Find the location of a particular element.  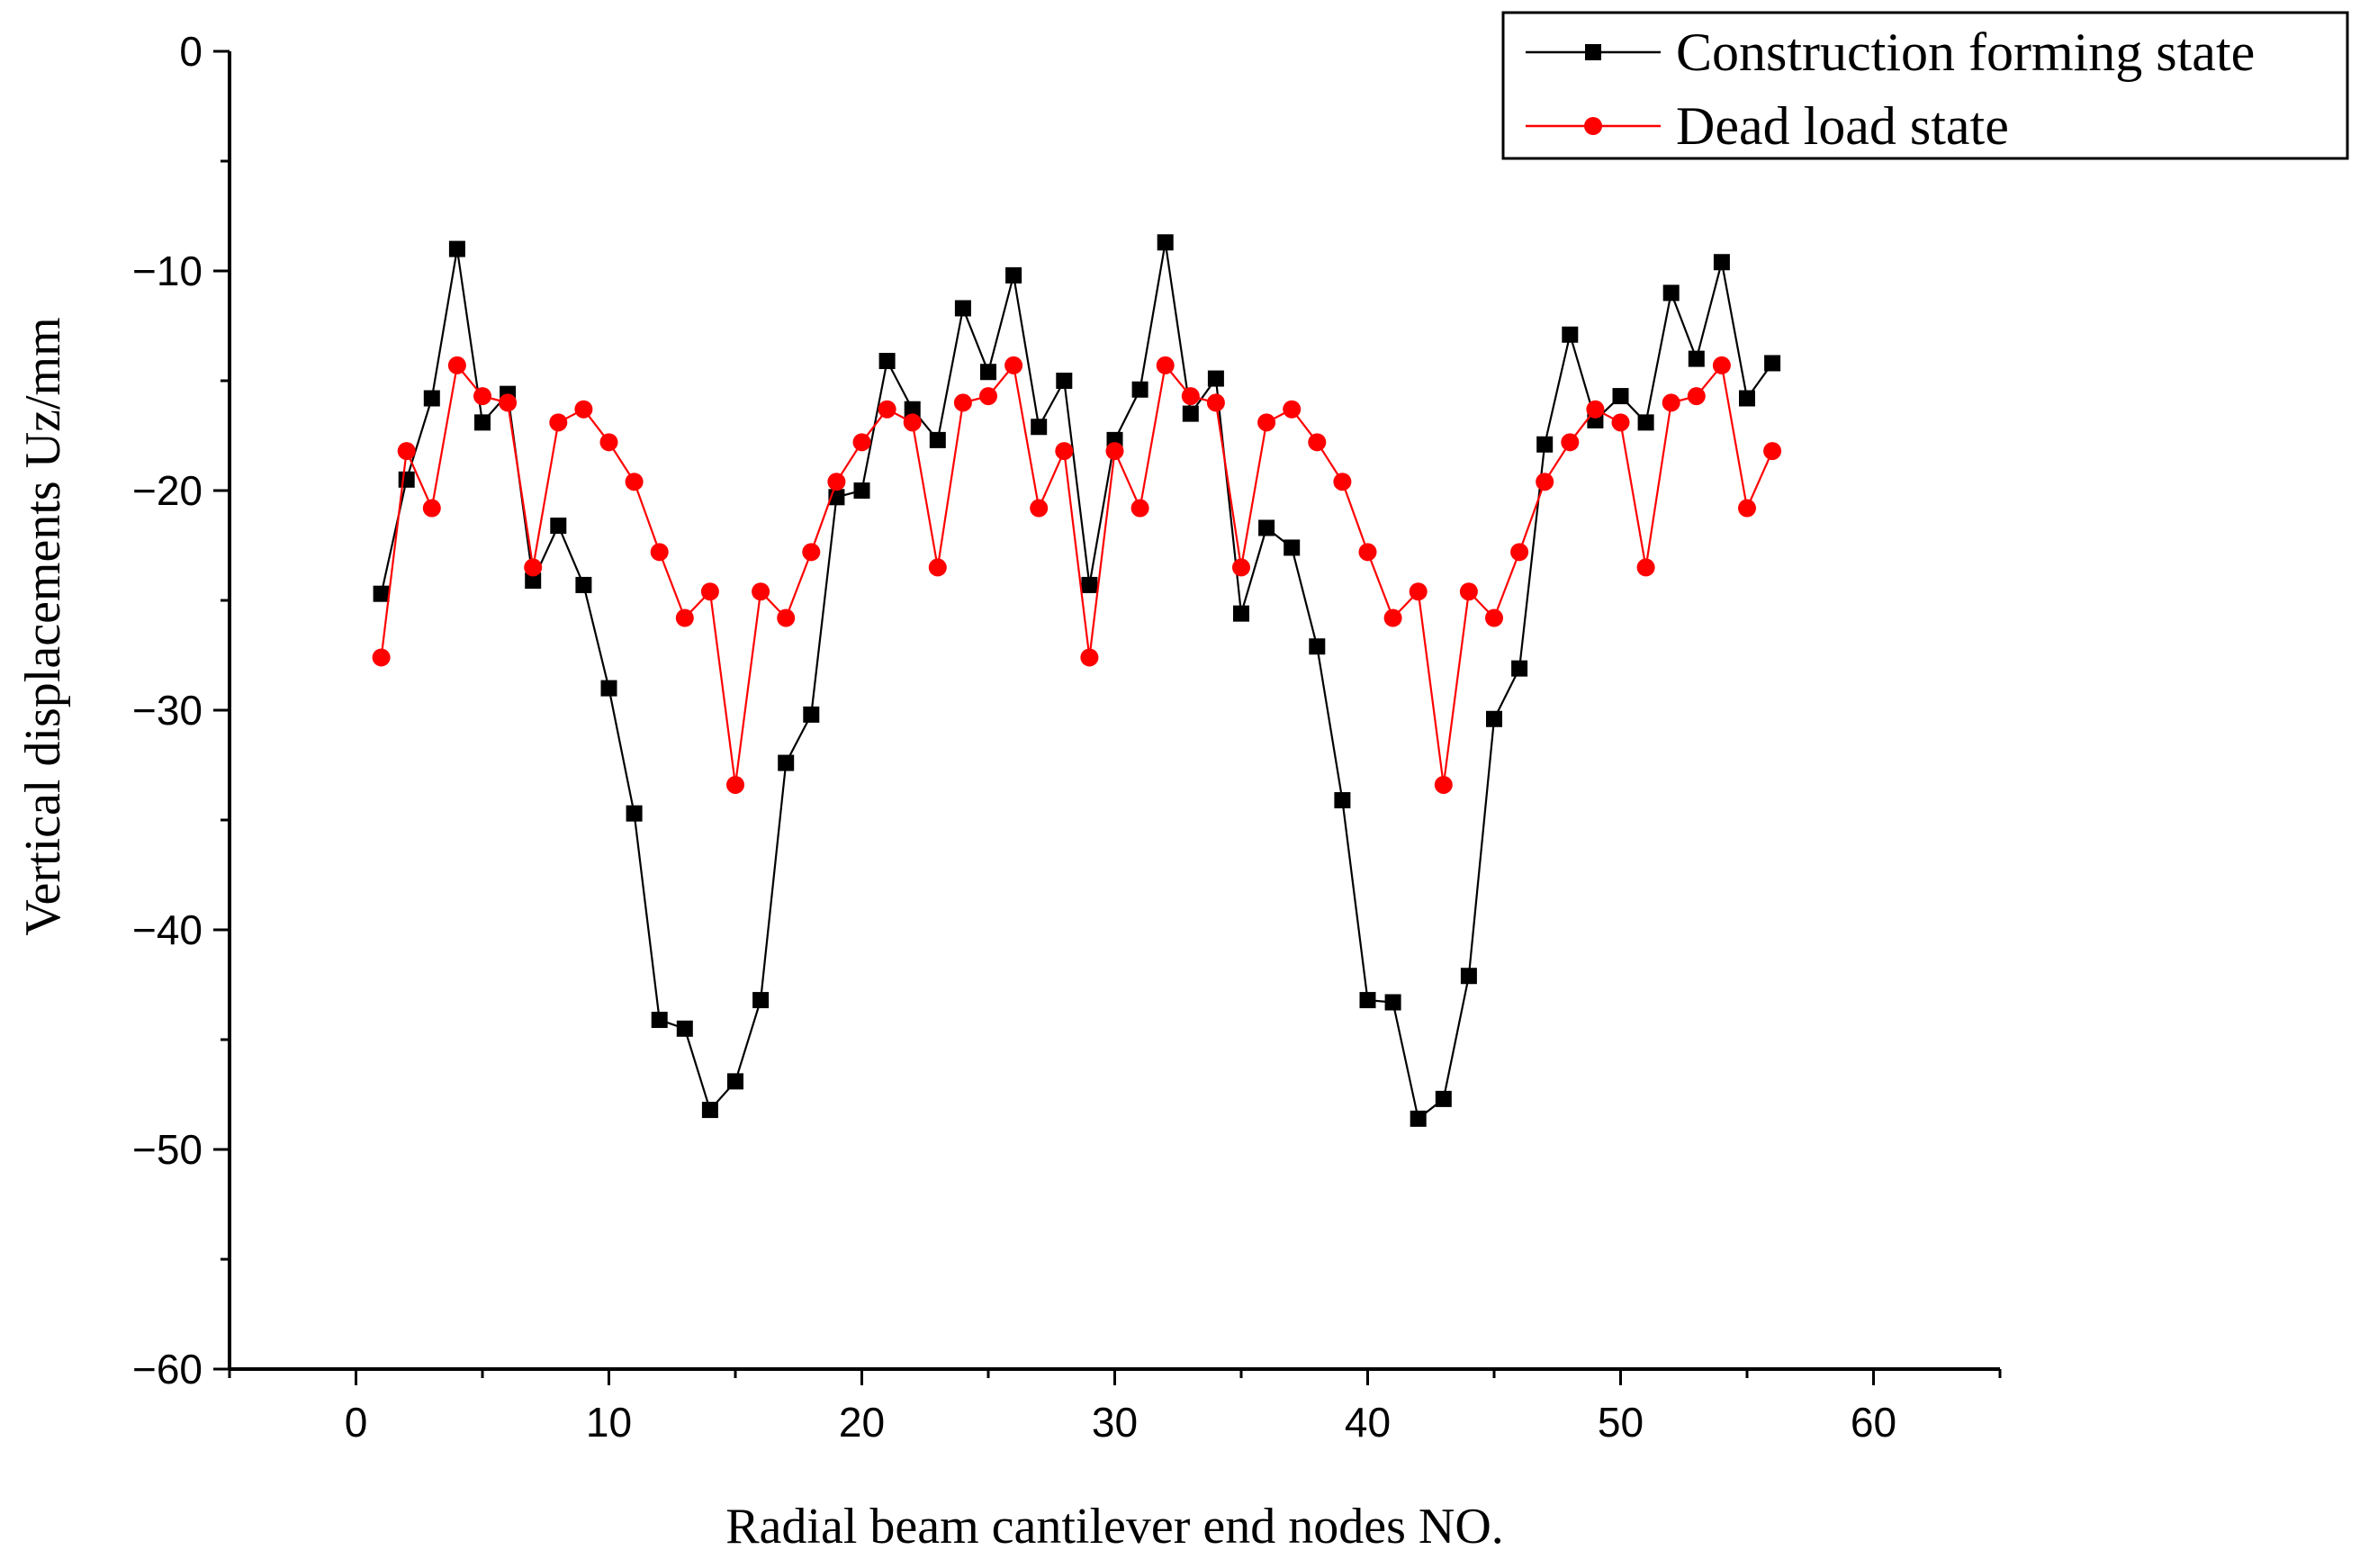

y-tick-label: 0 is located at coordinates (191, 52).